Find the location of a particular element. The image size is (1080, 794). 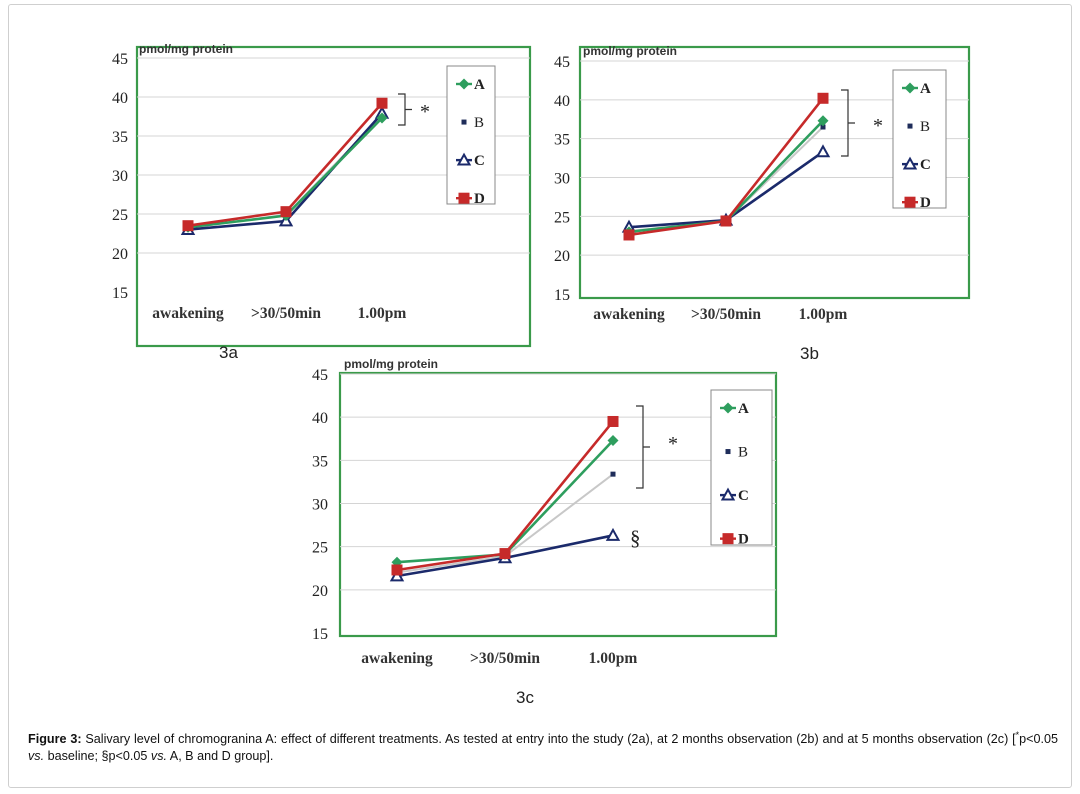

panel-label-3b: 3b is located at coordinates (809, 353).